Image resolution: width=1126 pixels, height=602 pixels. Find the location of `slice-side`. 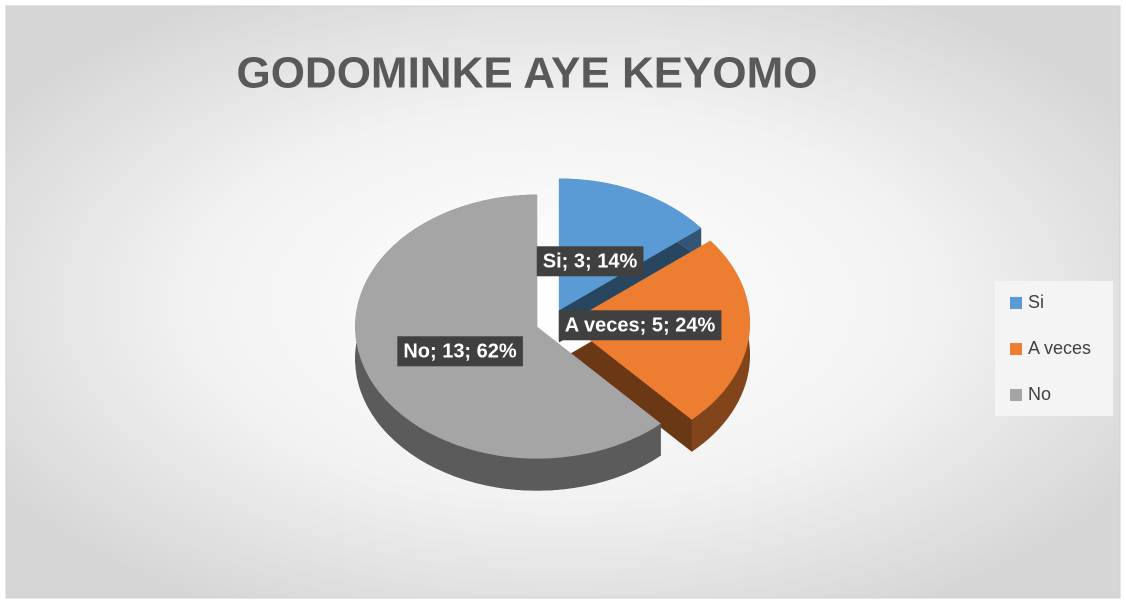

slice-side is located at coordinates (508, 342).